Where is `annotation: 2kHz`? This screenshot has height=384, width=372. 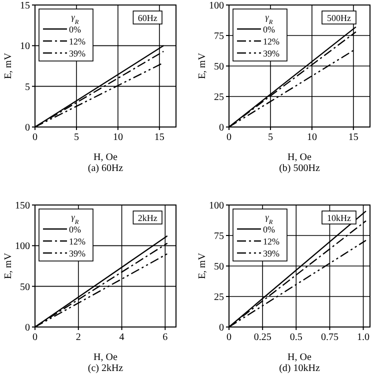 annotation: 2kHz is located at coordinates (148, 218).